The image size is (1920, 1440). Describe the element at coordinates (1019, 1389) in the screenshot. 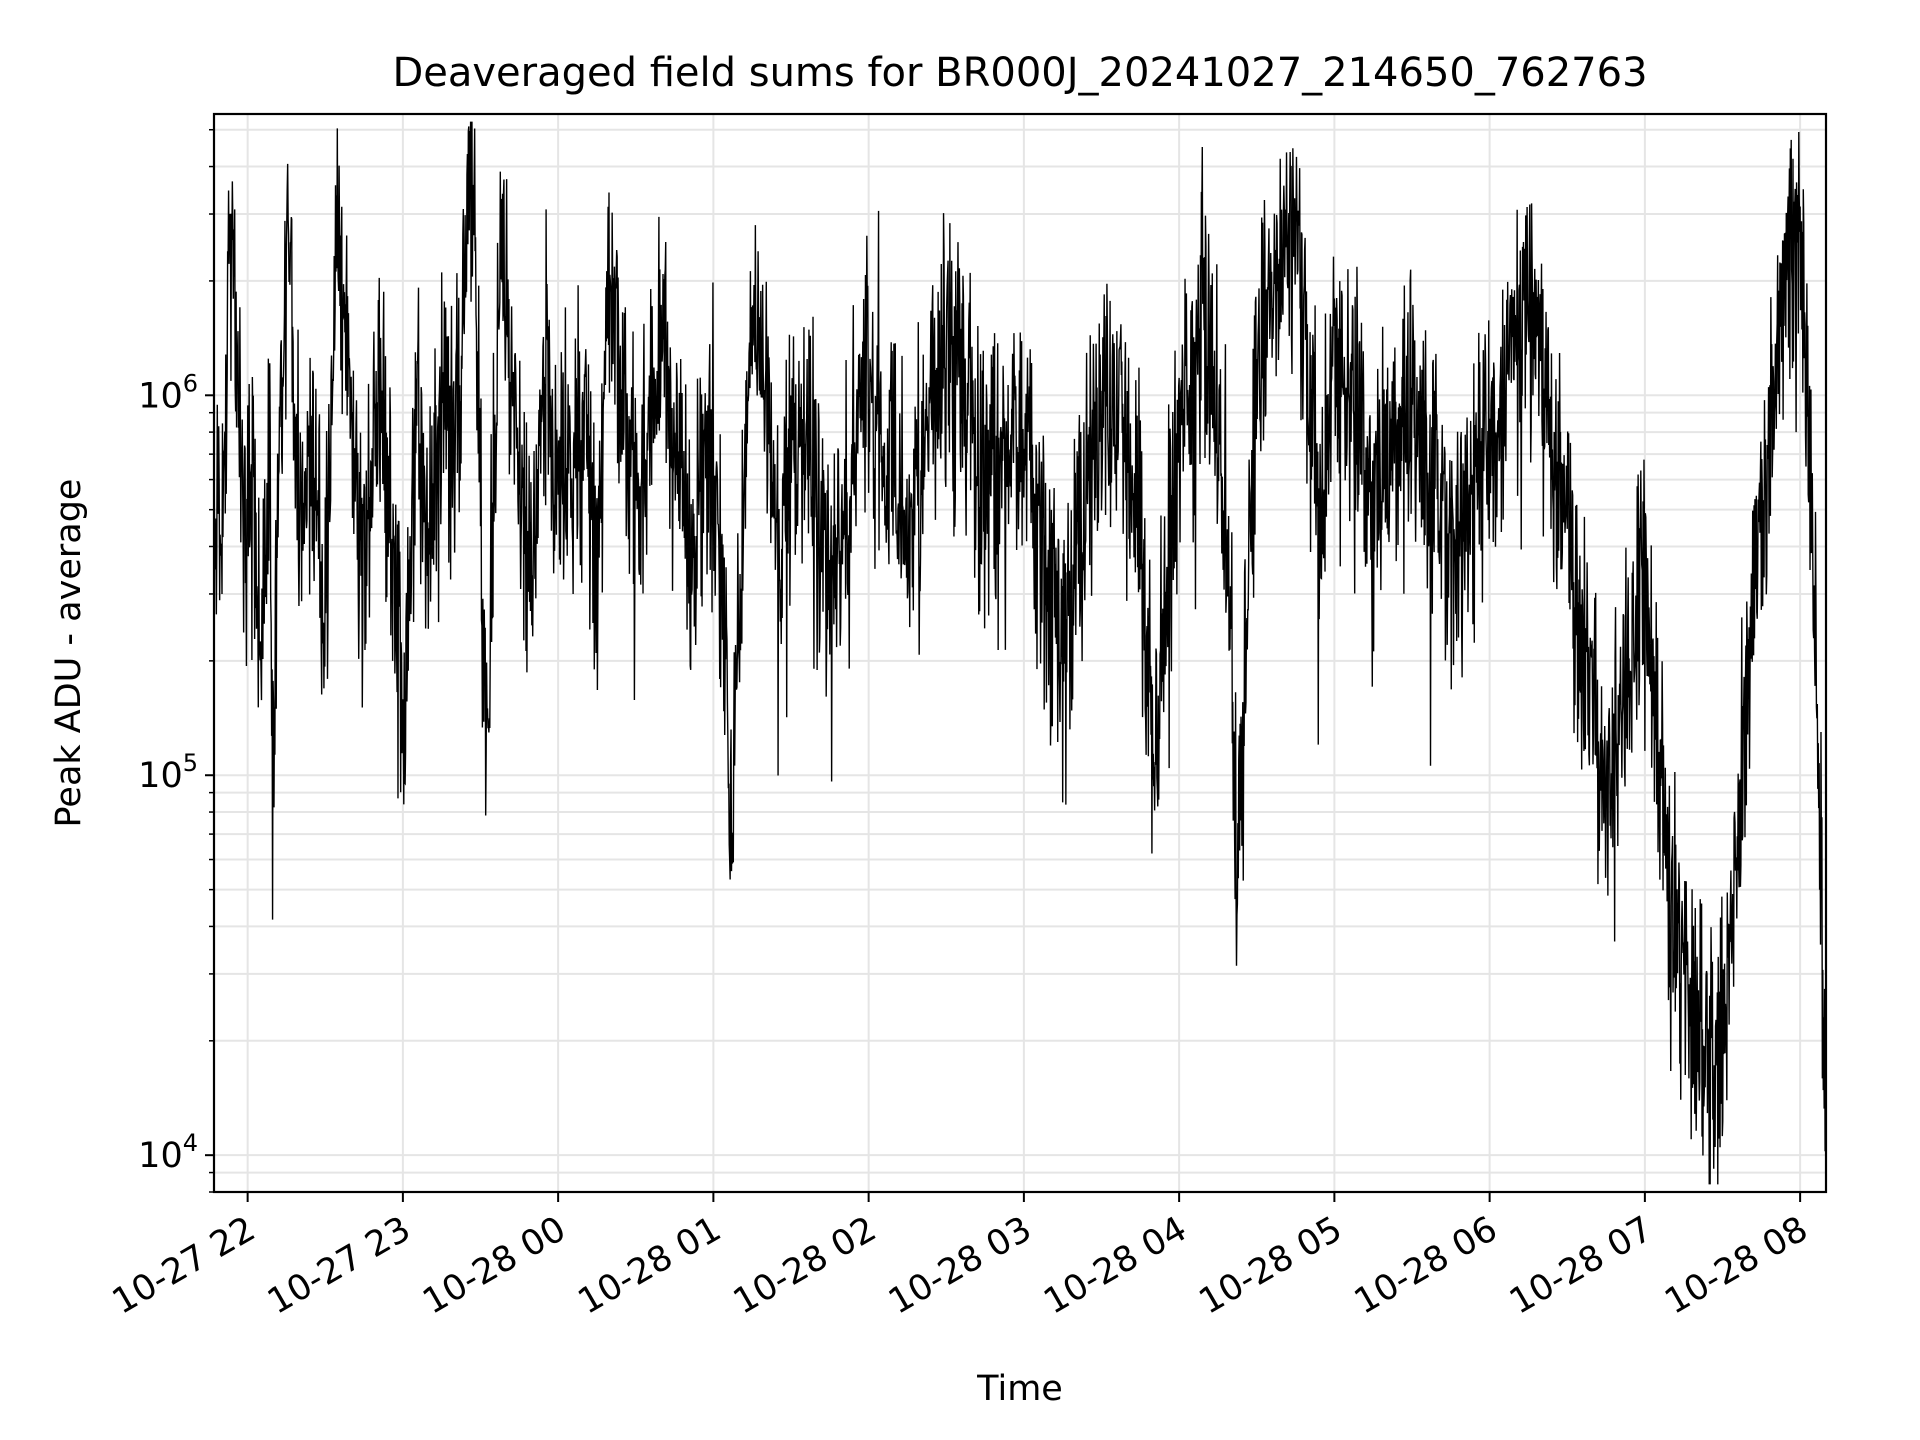

I see `x-axis-label: Time` at that location.